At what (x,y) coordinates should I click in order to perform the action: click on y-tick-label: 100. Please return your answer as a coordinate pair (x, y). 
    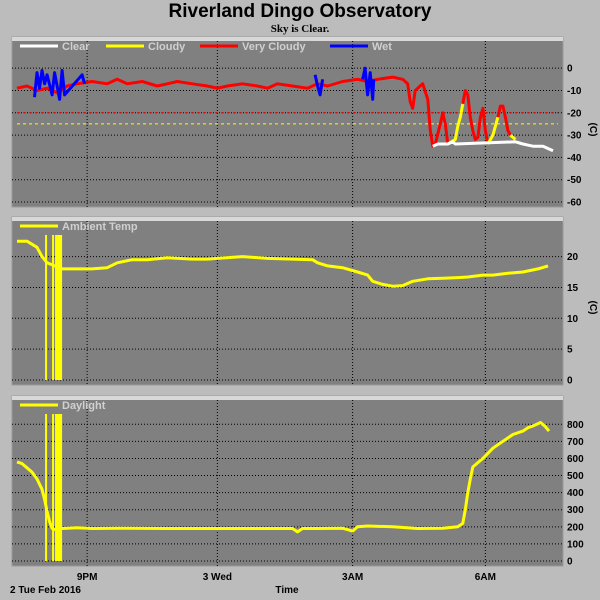
    Looking at the image, I should click on (575, 544).